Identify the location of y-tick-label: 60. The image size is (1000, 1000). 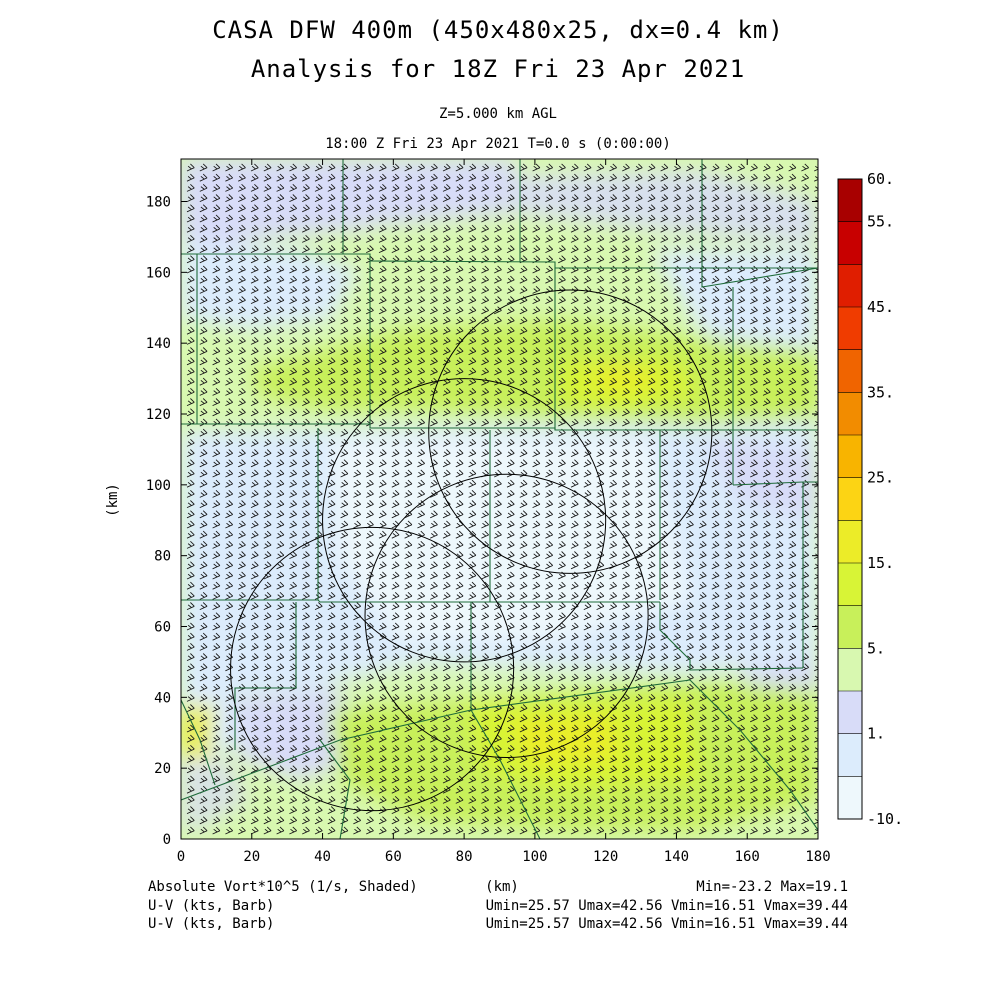
(162, 628).